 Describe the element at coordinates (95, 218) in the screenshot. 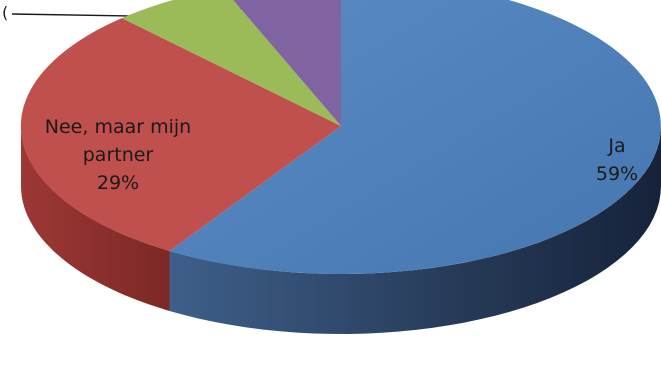

I see `pie-side-nee-maar-mijn-partner` at that location.